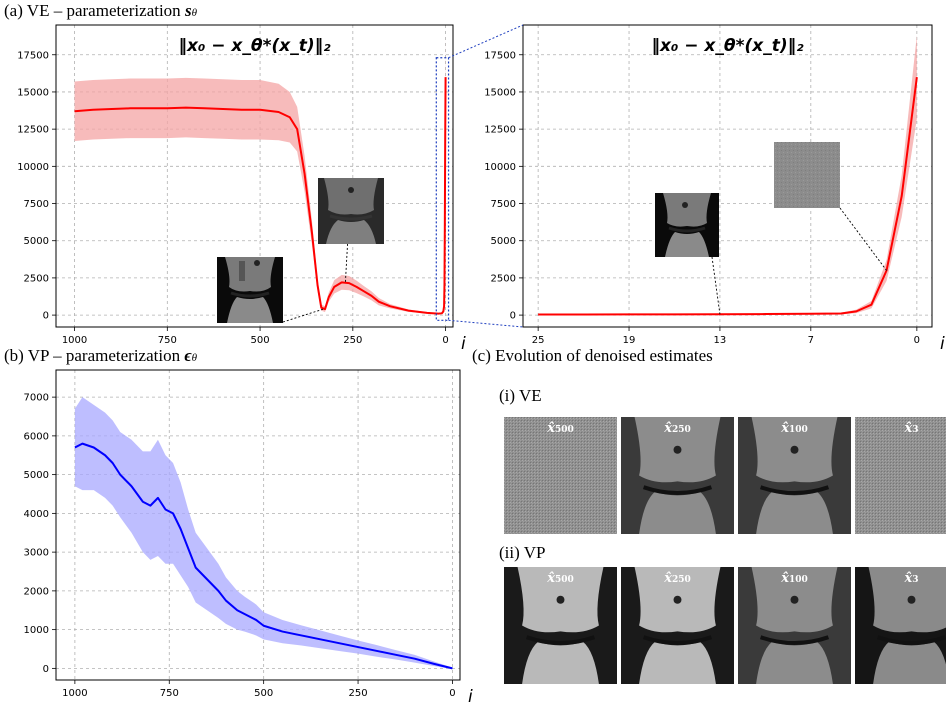  Describe the element at coordinates (486, 323) in the screenshot. I see `zoom-connector-bottom` at that location.